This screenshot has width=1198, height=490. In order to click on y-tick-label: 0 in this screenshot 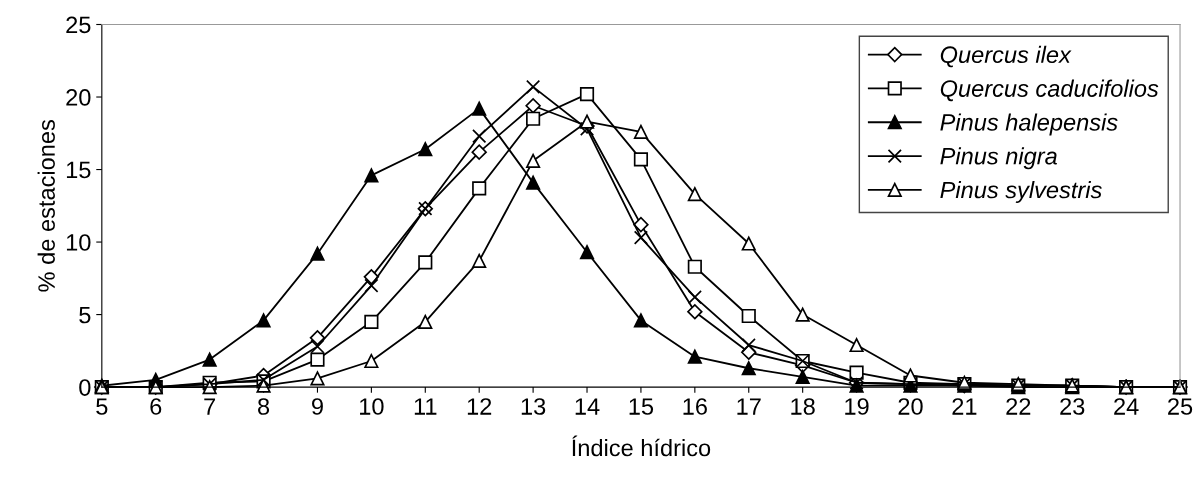, I will do `click(85, 387)`.